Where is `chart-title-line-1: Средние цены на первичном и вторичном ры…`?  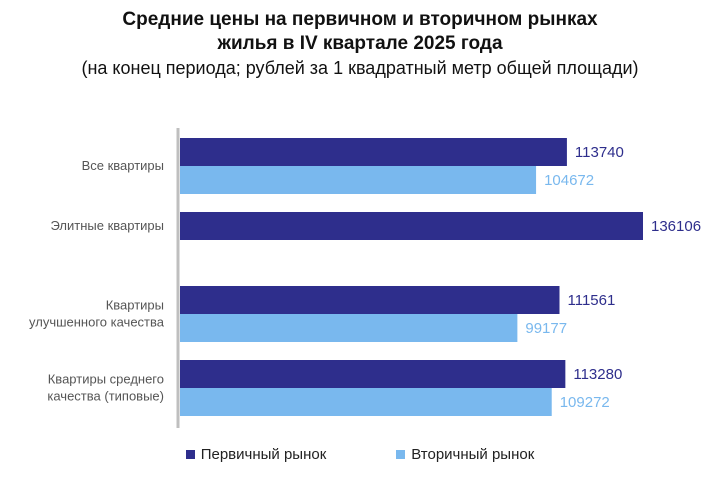 chart-title-line-1: Средние цены на первичном и вторичном ры… is located at coordinates (360, 19).